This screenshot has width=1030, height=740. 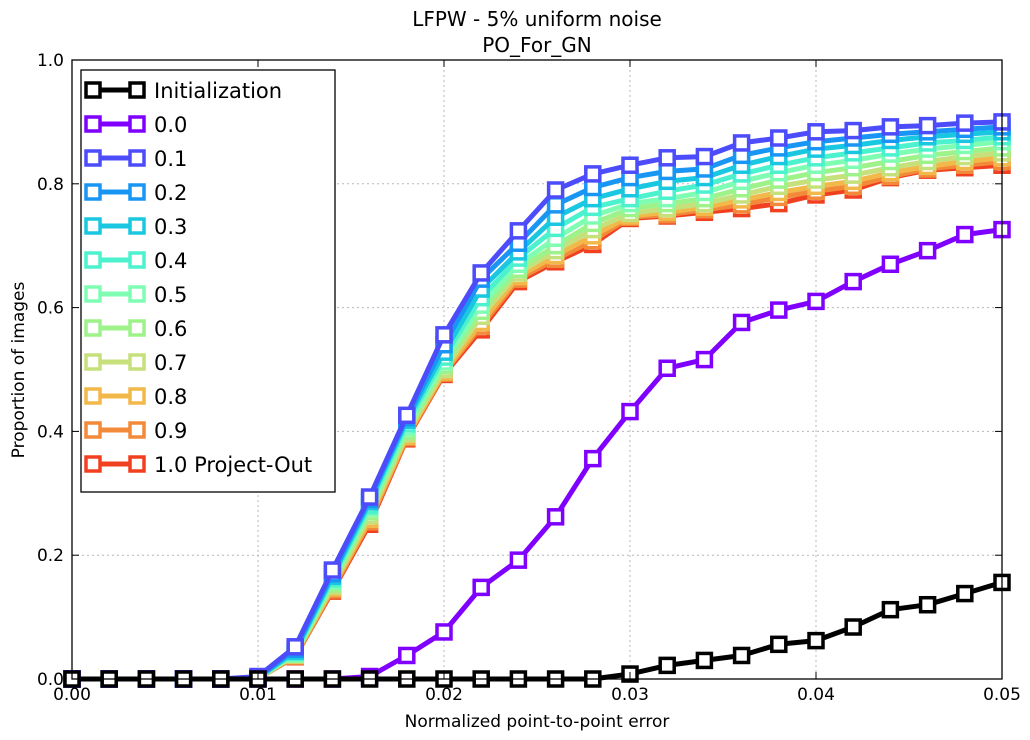 I want to click on legend-label: 0.8, so click(x=170, y=397).